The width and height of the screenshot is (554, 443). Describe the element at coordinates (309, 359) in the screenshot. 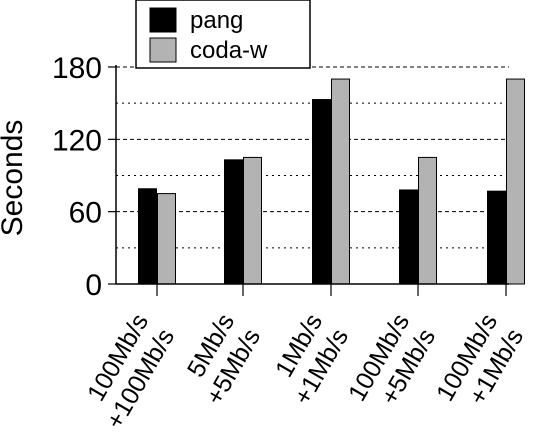

I see `x-tick-label-2: 1Mb/s+1Mb/s` at that location.